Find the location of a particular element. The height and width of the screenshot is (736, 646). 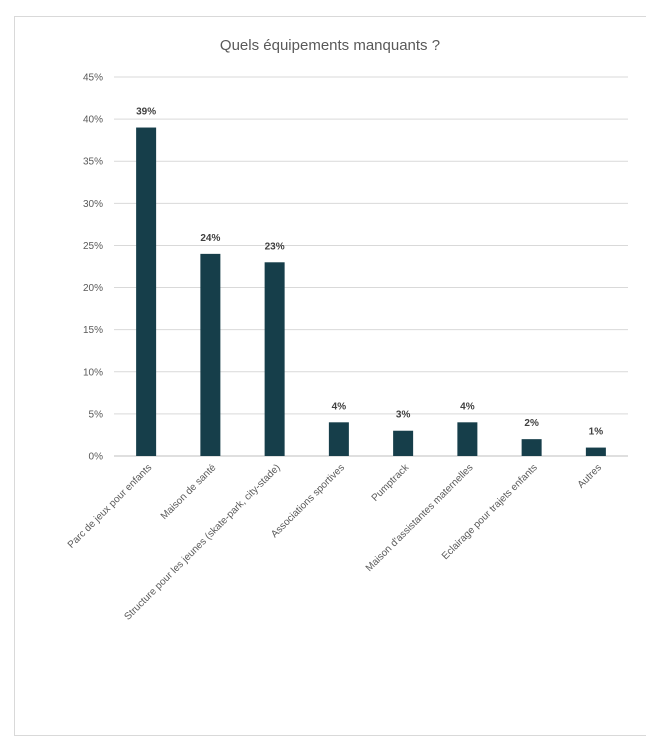

x-tick-label: Maison d'assistantes maternelles is located at coordinates (420, 518).